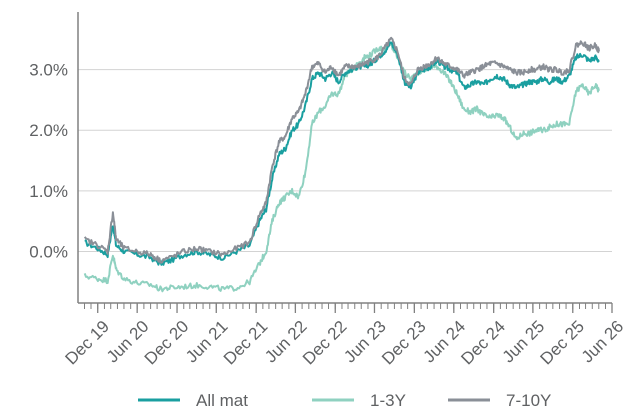 The width and height of the screenshot is (629, 415). Describe the element at coordinates (603, 342) in the screenshot. I see `x-tick-label: Jun 26` at that location.